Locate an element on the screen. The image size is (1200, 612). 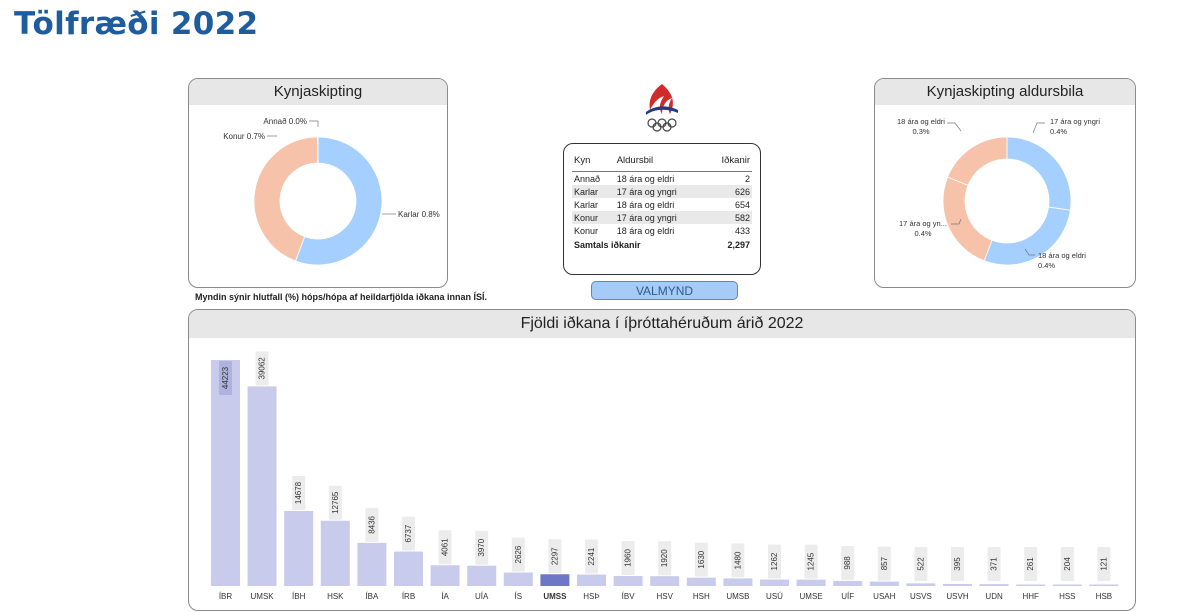
bar-value-label-UMSS: 2297 is located at coordinates (554, 556).